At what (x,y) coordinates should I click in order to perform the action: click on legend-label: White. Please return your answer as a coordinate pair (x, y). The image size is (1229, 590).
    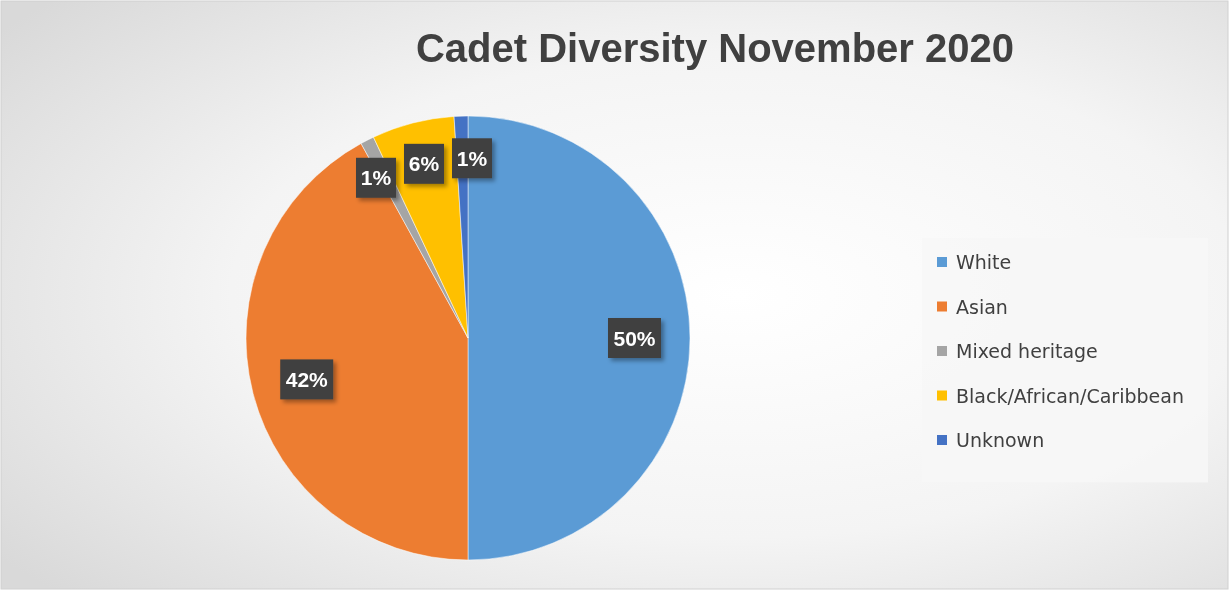
    Looking at the image, I should click on (984, 262).